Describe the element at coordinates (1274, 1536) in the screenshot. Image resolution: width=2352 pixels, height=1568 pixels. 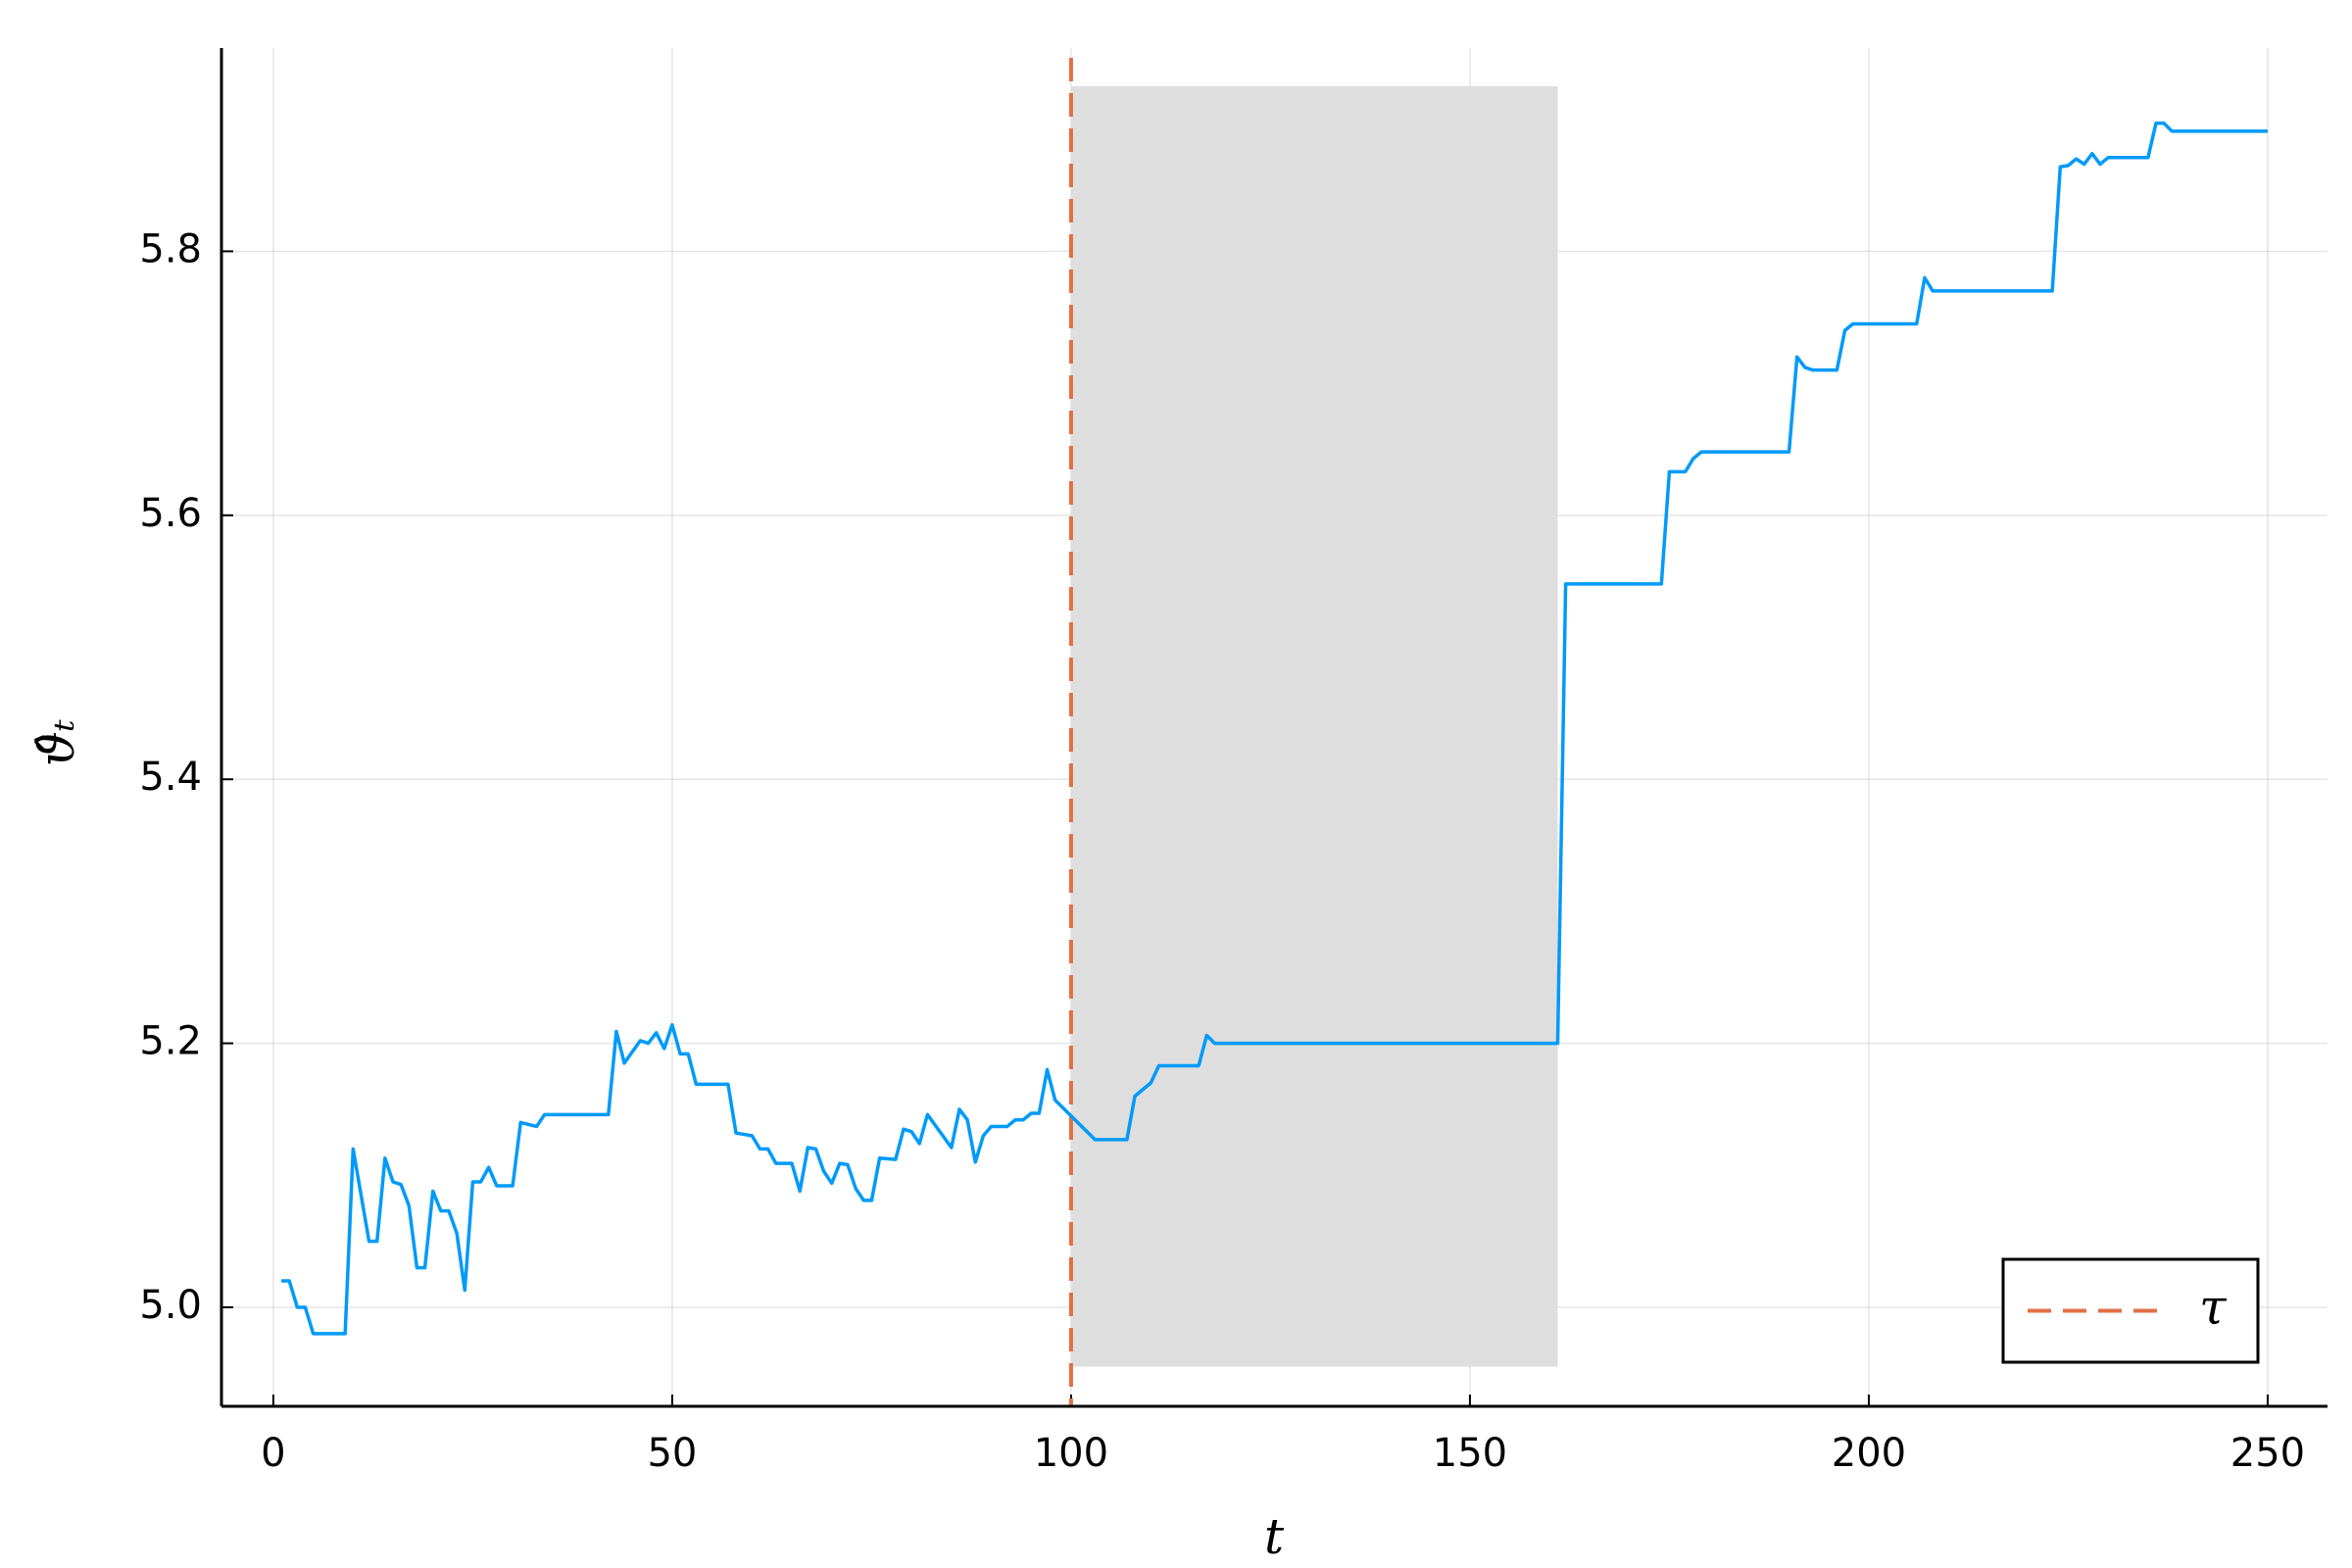
I see `x-axis-label: t` at that location.